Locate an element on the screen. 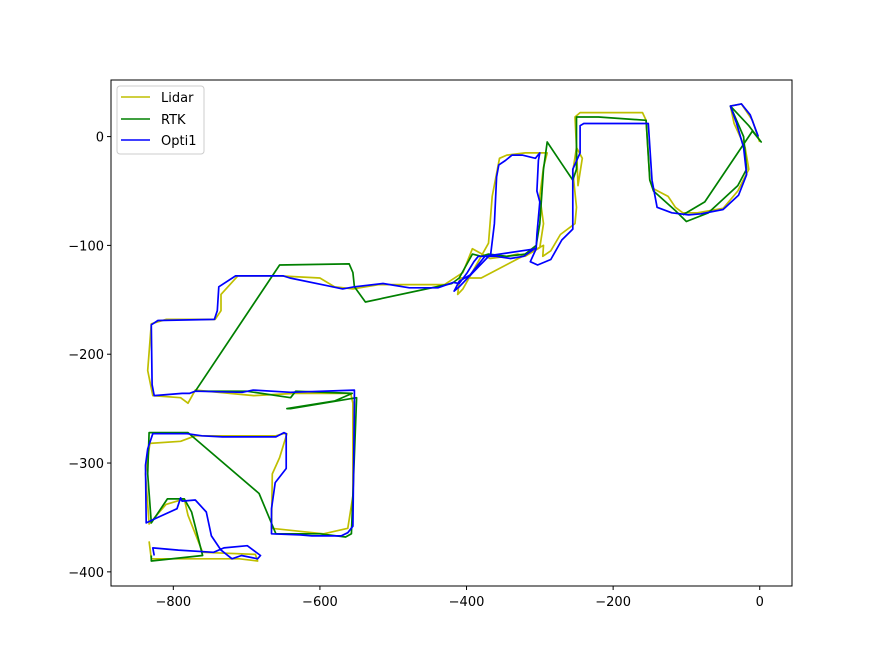  legend-label-opti1: Opti1 is located at coordinates (178, 141).